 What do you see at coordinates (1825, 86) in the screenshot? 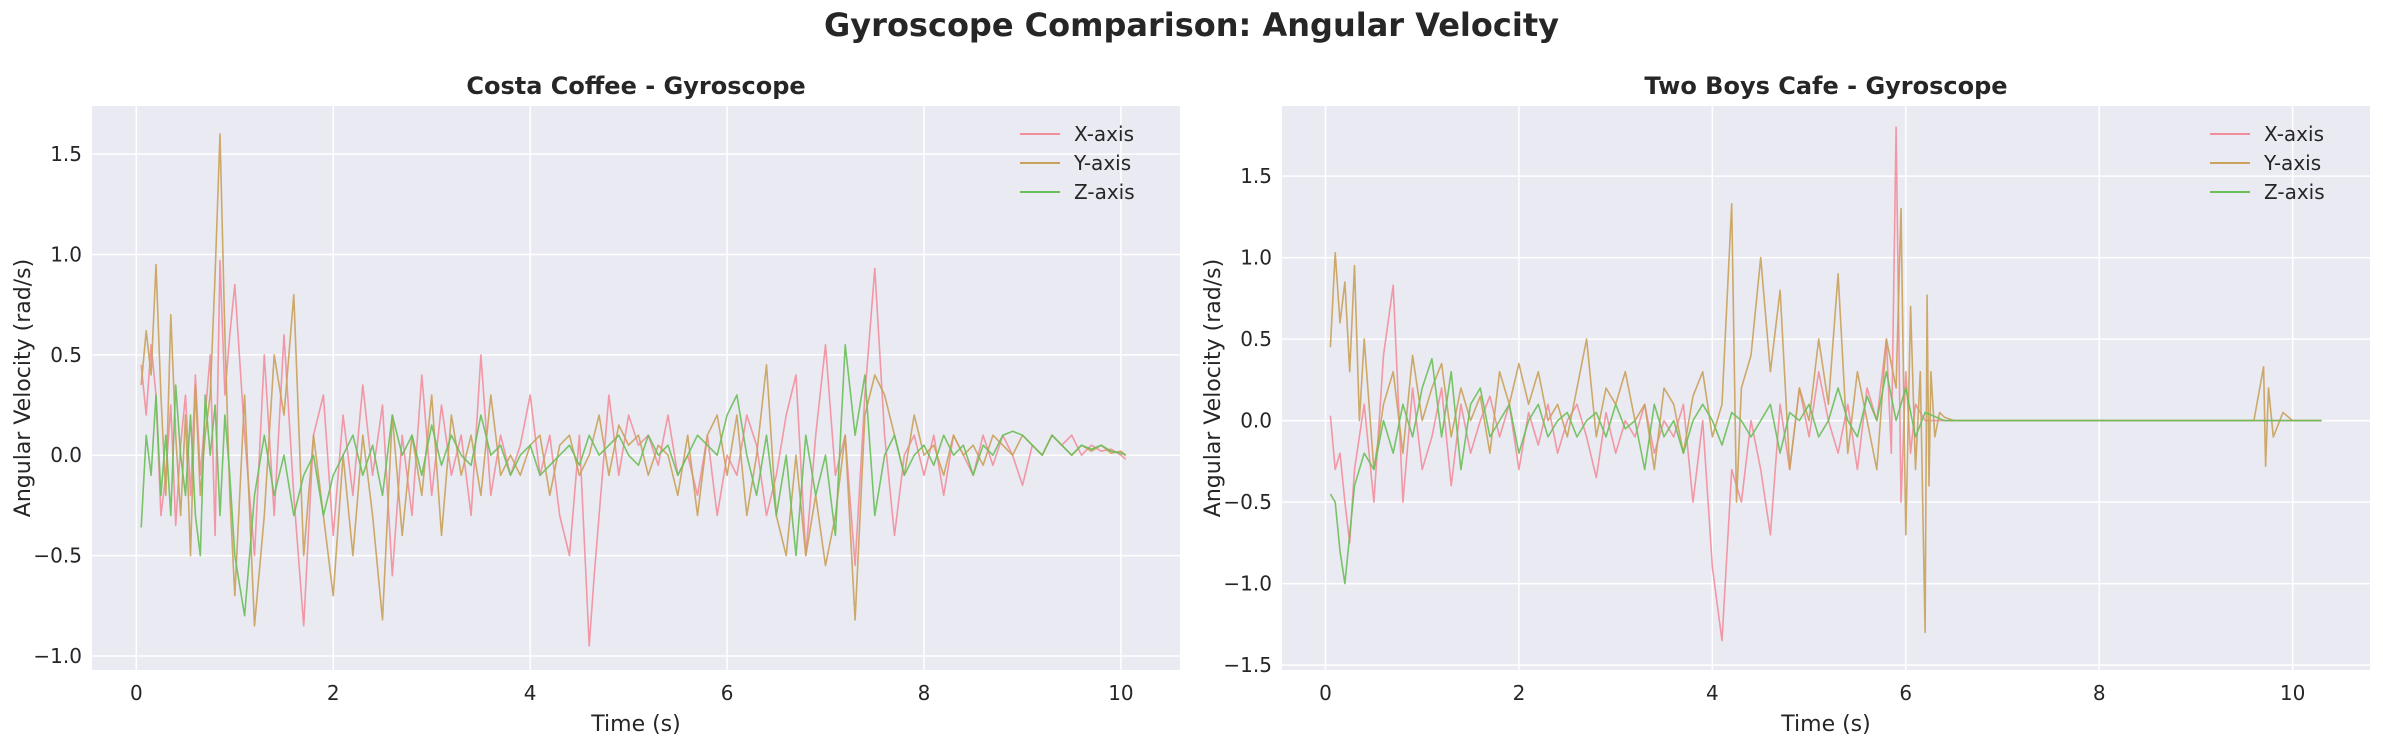
I see `panel-title: Two Boys Cafe - Gyroscope` at bounding box center [1825, 86].